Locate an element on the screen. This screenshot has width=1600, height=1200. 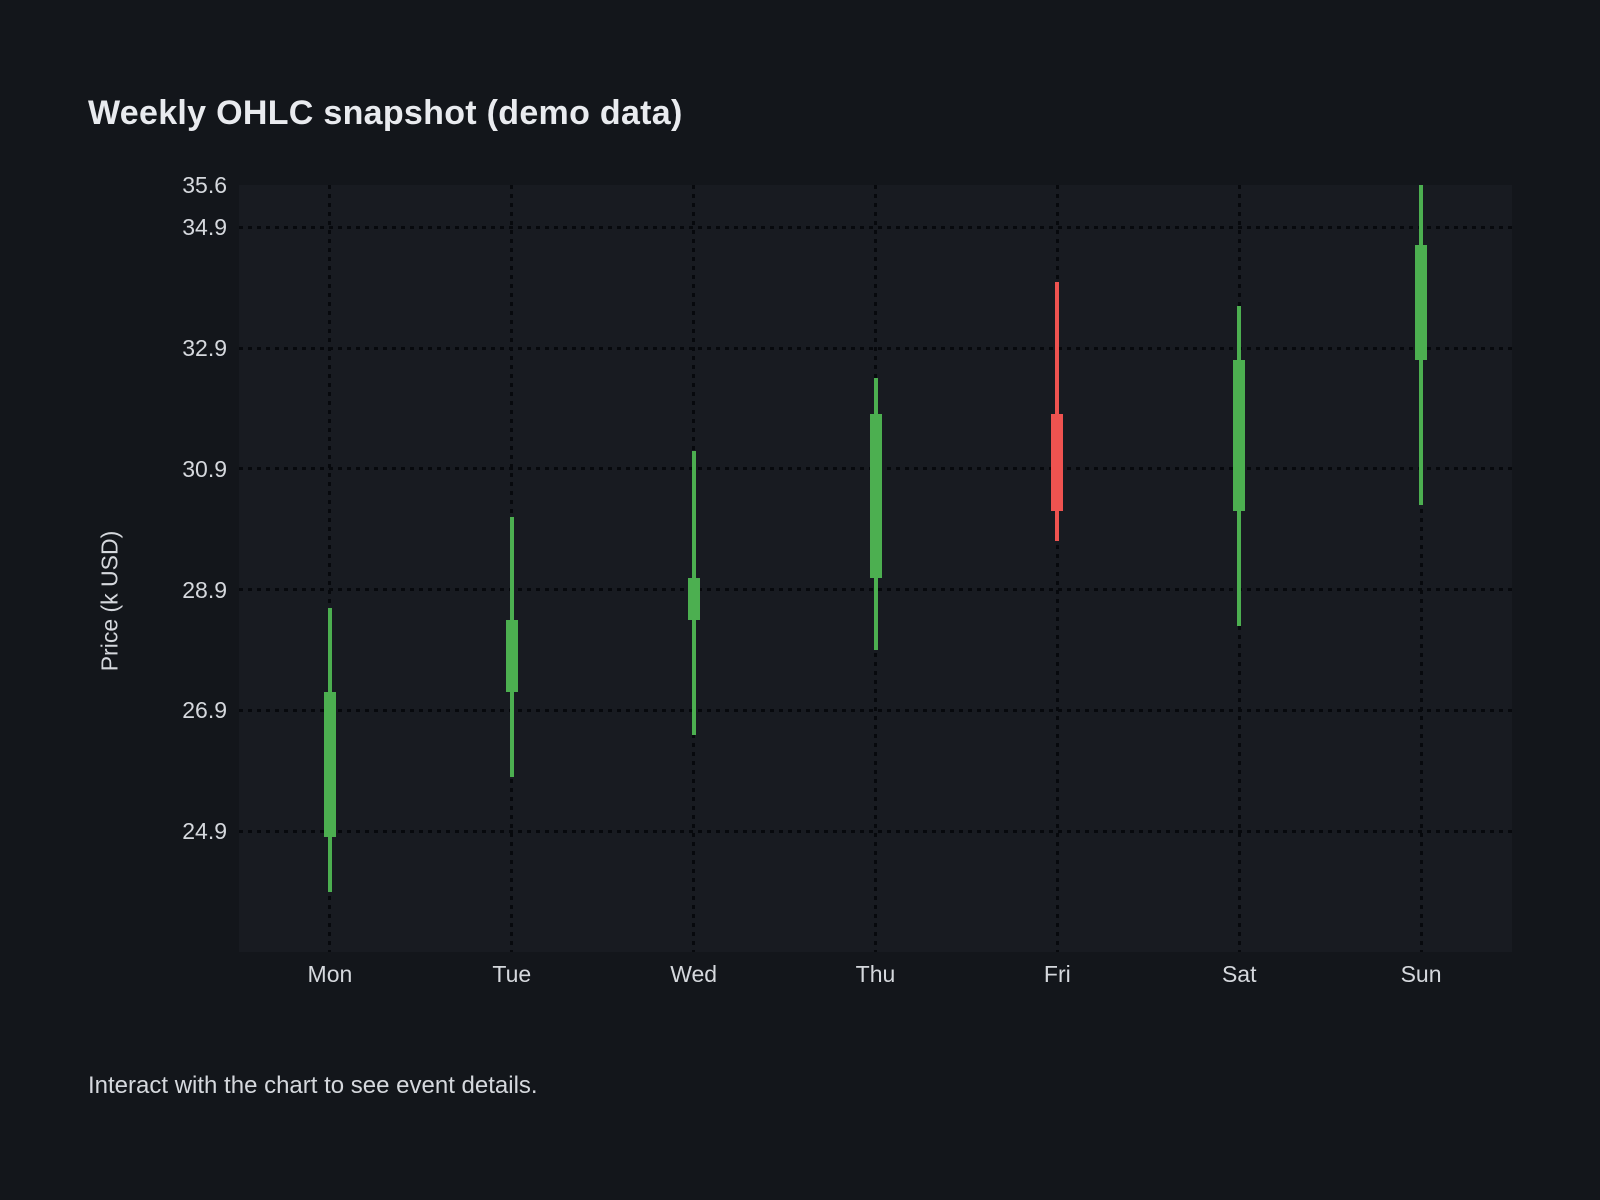
candle-body-fri is located at coordinates (1057, 463).